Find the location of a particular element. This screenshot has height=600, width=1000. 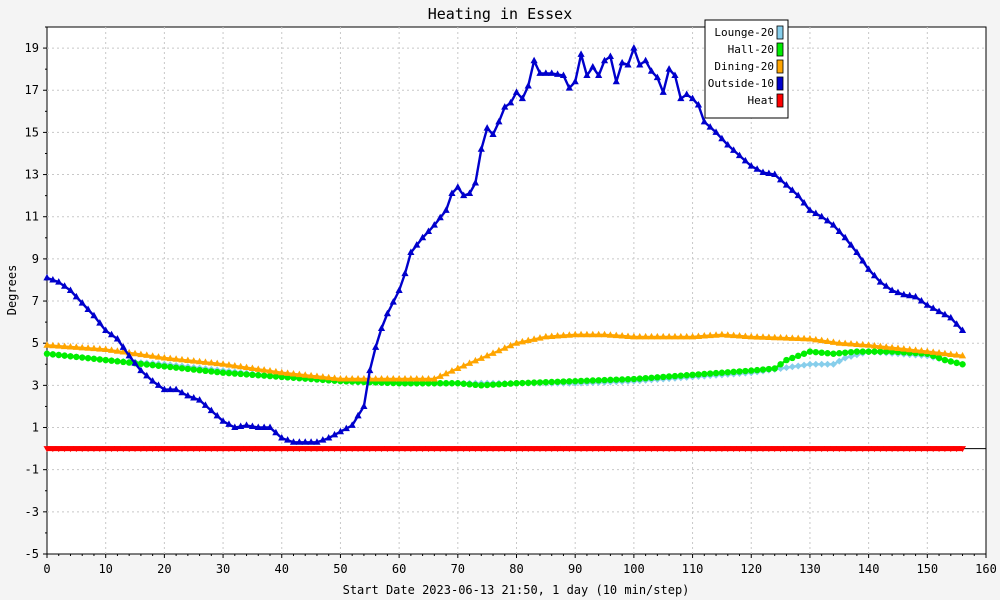

legend-swatch is located at coordinates (780, 100).